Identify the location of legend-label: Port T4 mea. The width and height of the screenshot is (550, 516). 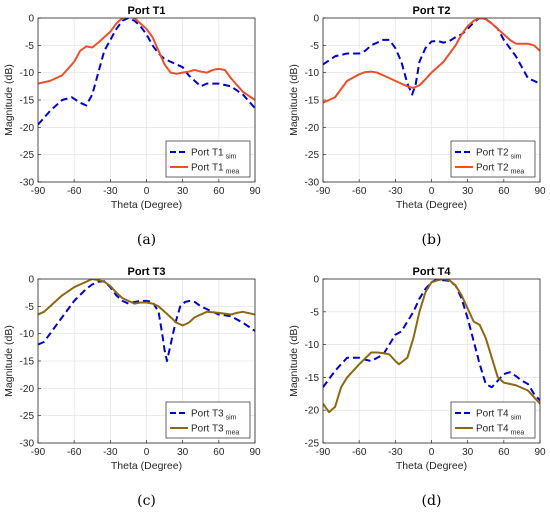
(500, 430).